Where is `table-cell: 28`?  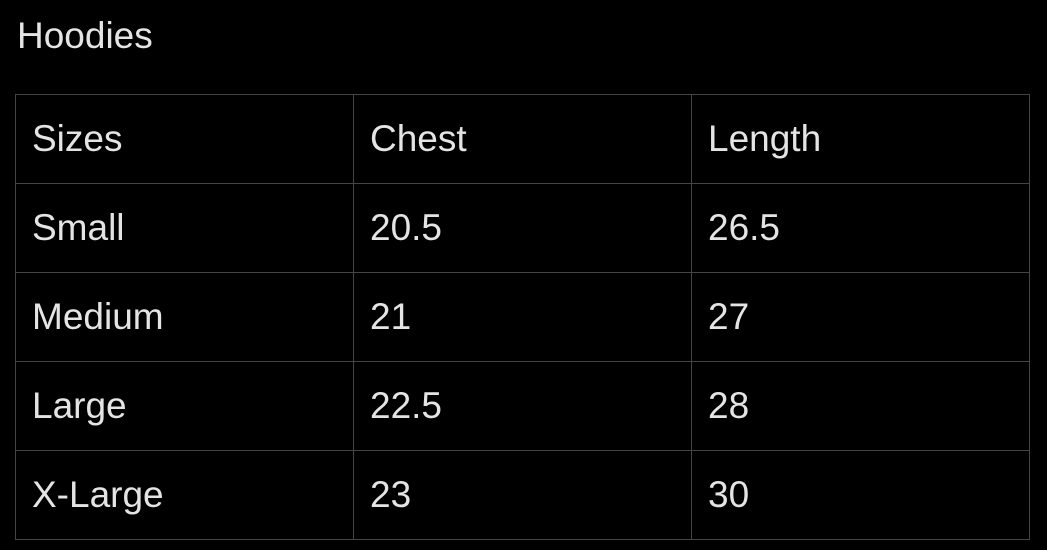 table-cell: 28 is located at coordinates (860, 406).